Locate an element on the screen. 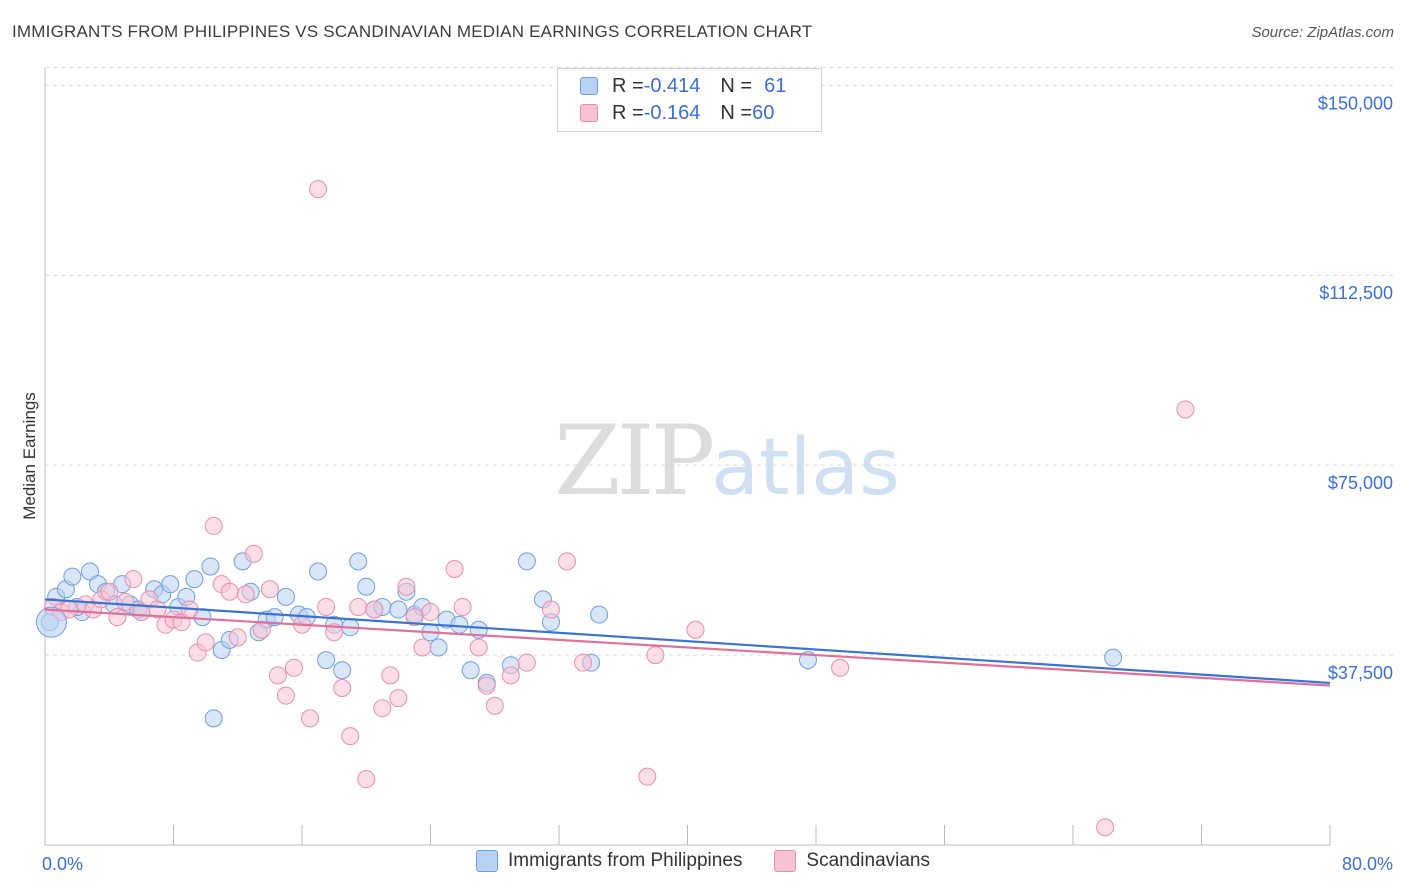  r-value: -0.414 is located at coordinates (672, 85).